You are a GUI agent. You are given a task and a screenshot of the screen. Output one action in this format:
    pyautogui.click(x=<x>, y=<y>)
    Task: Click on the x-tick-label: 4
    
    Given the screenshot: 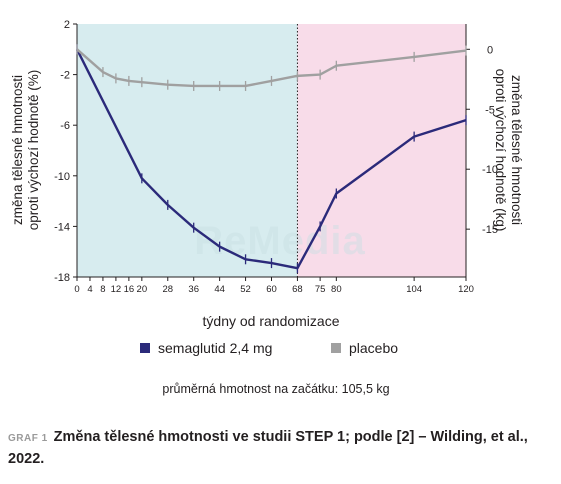 What is the action you would take?
    pyautogui.click(x=89, y=289)
    